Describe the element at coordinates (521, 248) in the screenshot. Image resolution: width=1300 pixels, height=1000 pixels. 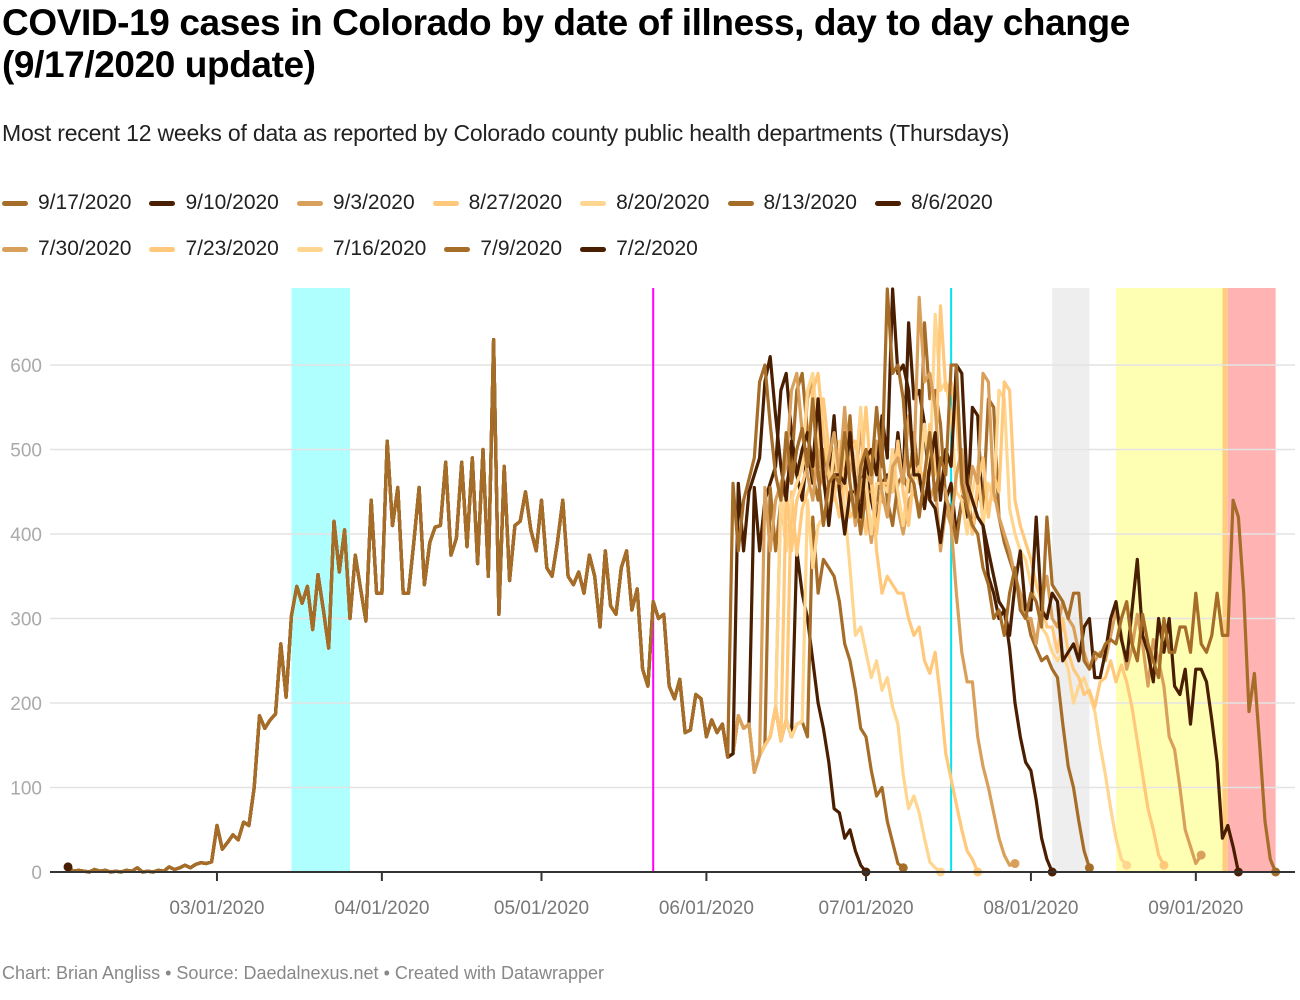
I see `legend-label: 7/9/2020` at that location.